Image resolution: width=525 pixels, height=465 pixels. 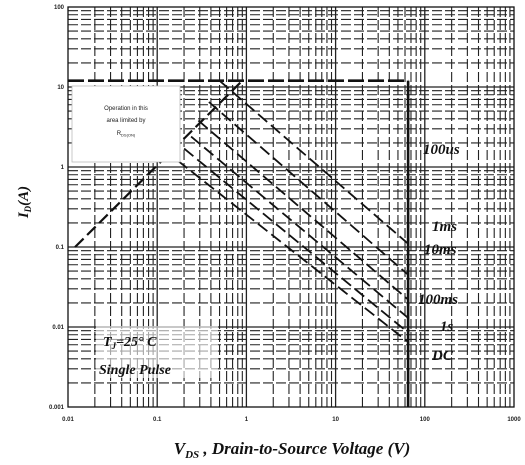 I want to click on x-tick-label: 0.01, so click(x=68, y=420).